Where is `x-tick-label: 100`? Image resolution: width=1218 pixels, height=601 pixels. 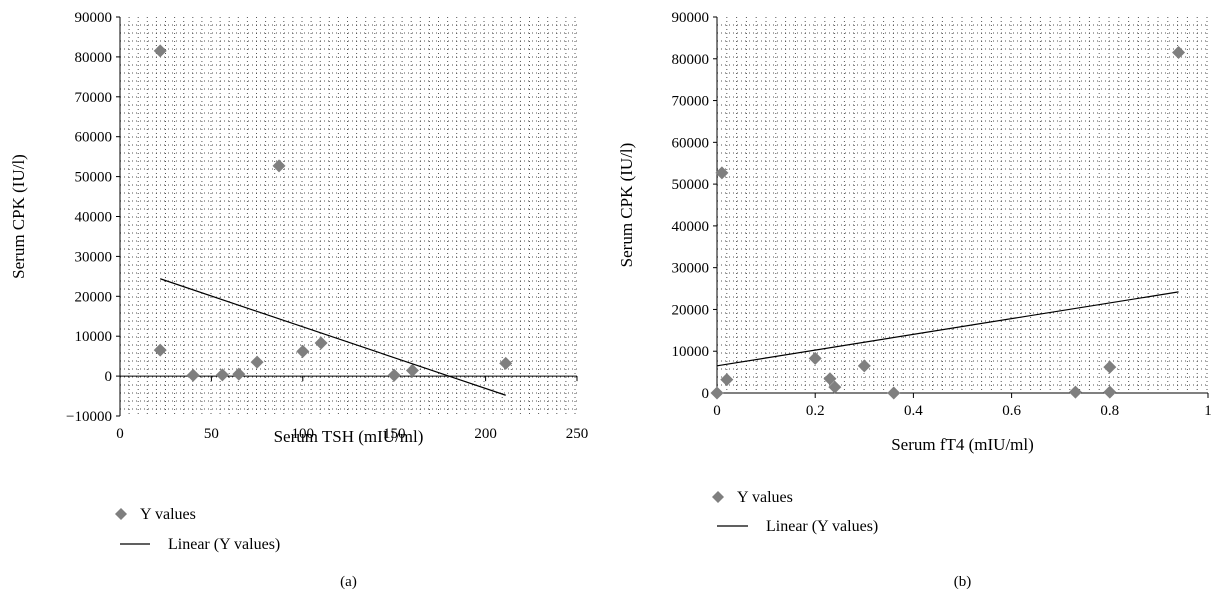 x-tick-label: 100 is located at coordinates (303, 434).